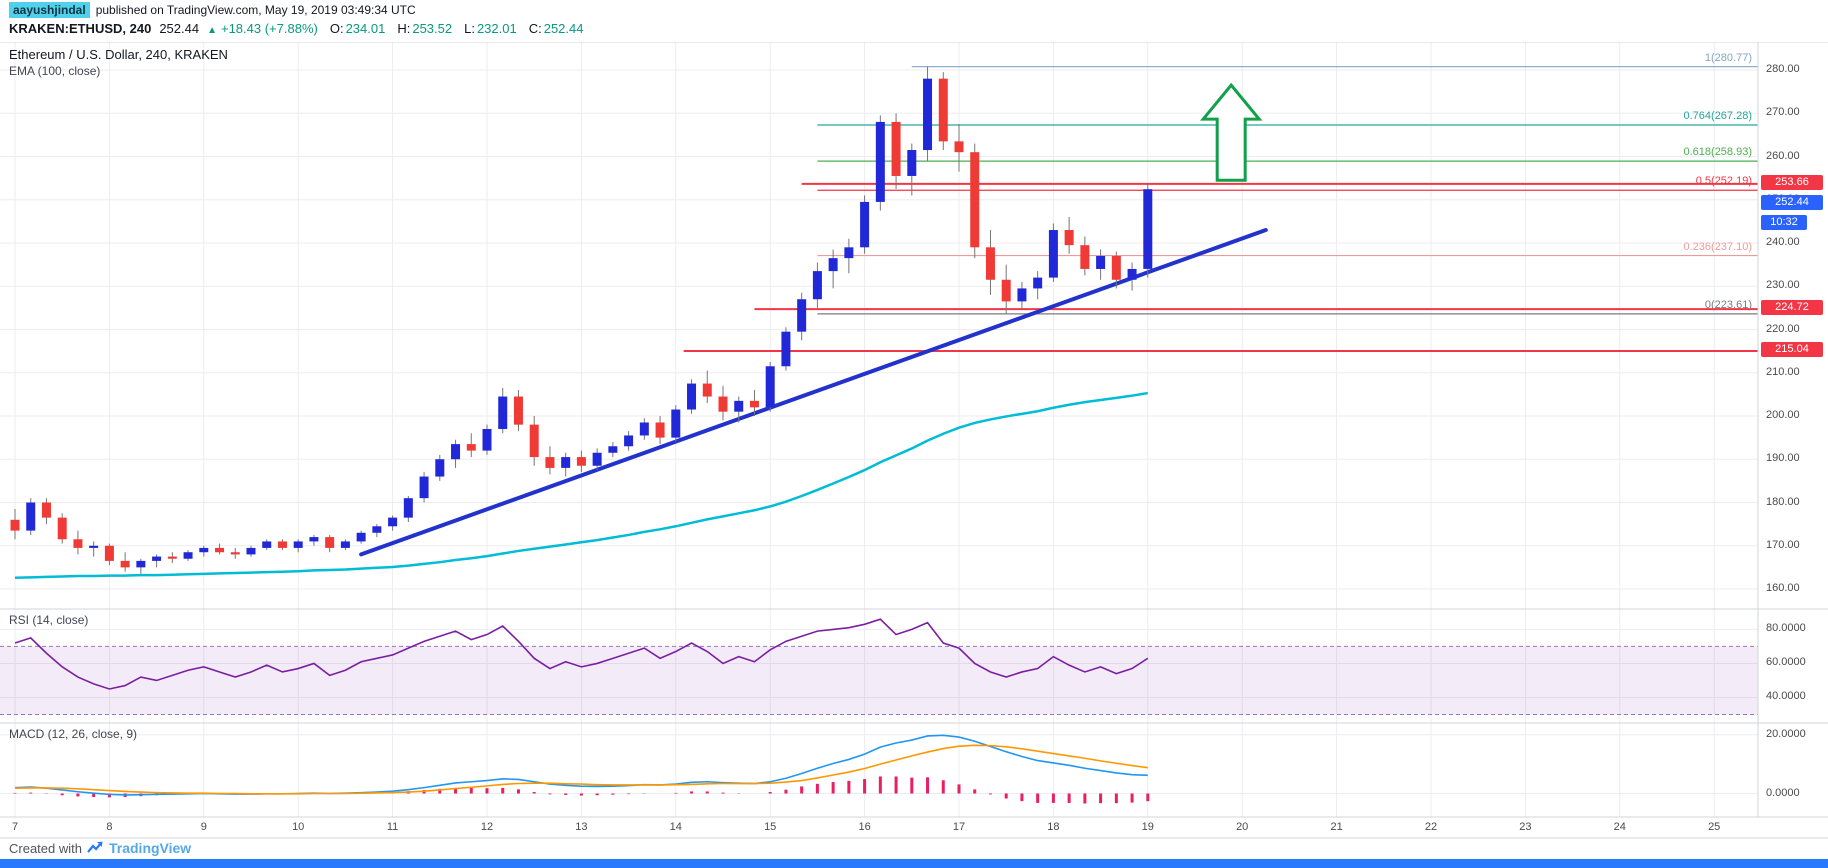  What do you see at coordinates (336, 28) in the screenshot?
I see `open-label: O:` at bounding box center [336, 28].